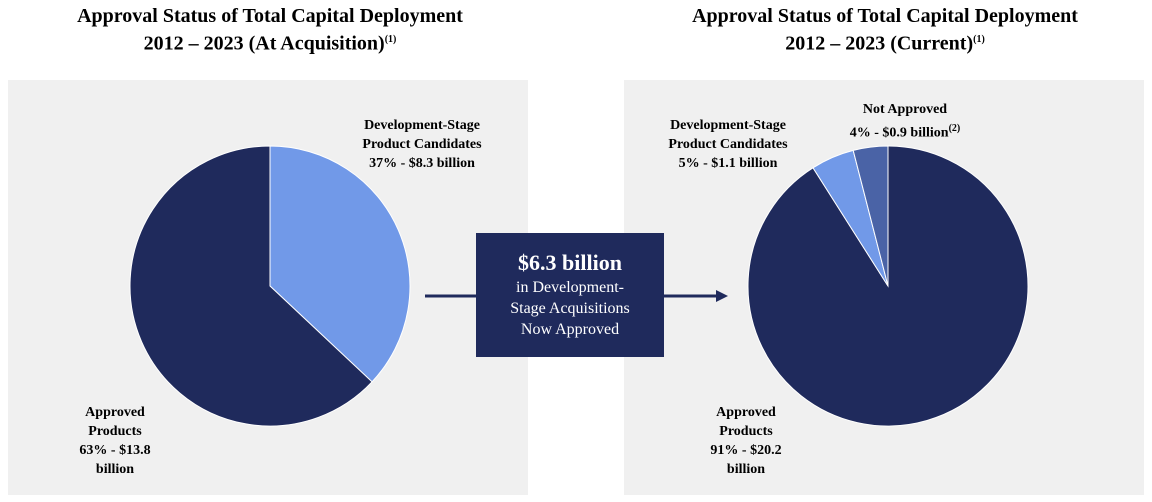 The height and width of the screenshot is (502, 1152). I want to click on subtitle-text: 2012 – 2023 (At Acquisition), so click(264, 43).